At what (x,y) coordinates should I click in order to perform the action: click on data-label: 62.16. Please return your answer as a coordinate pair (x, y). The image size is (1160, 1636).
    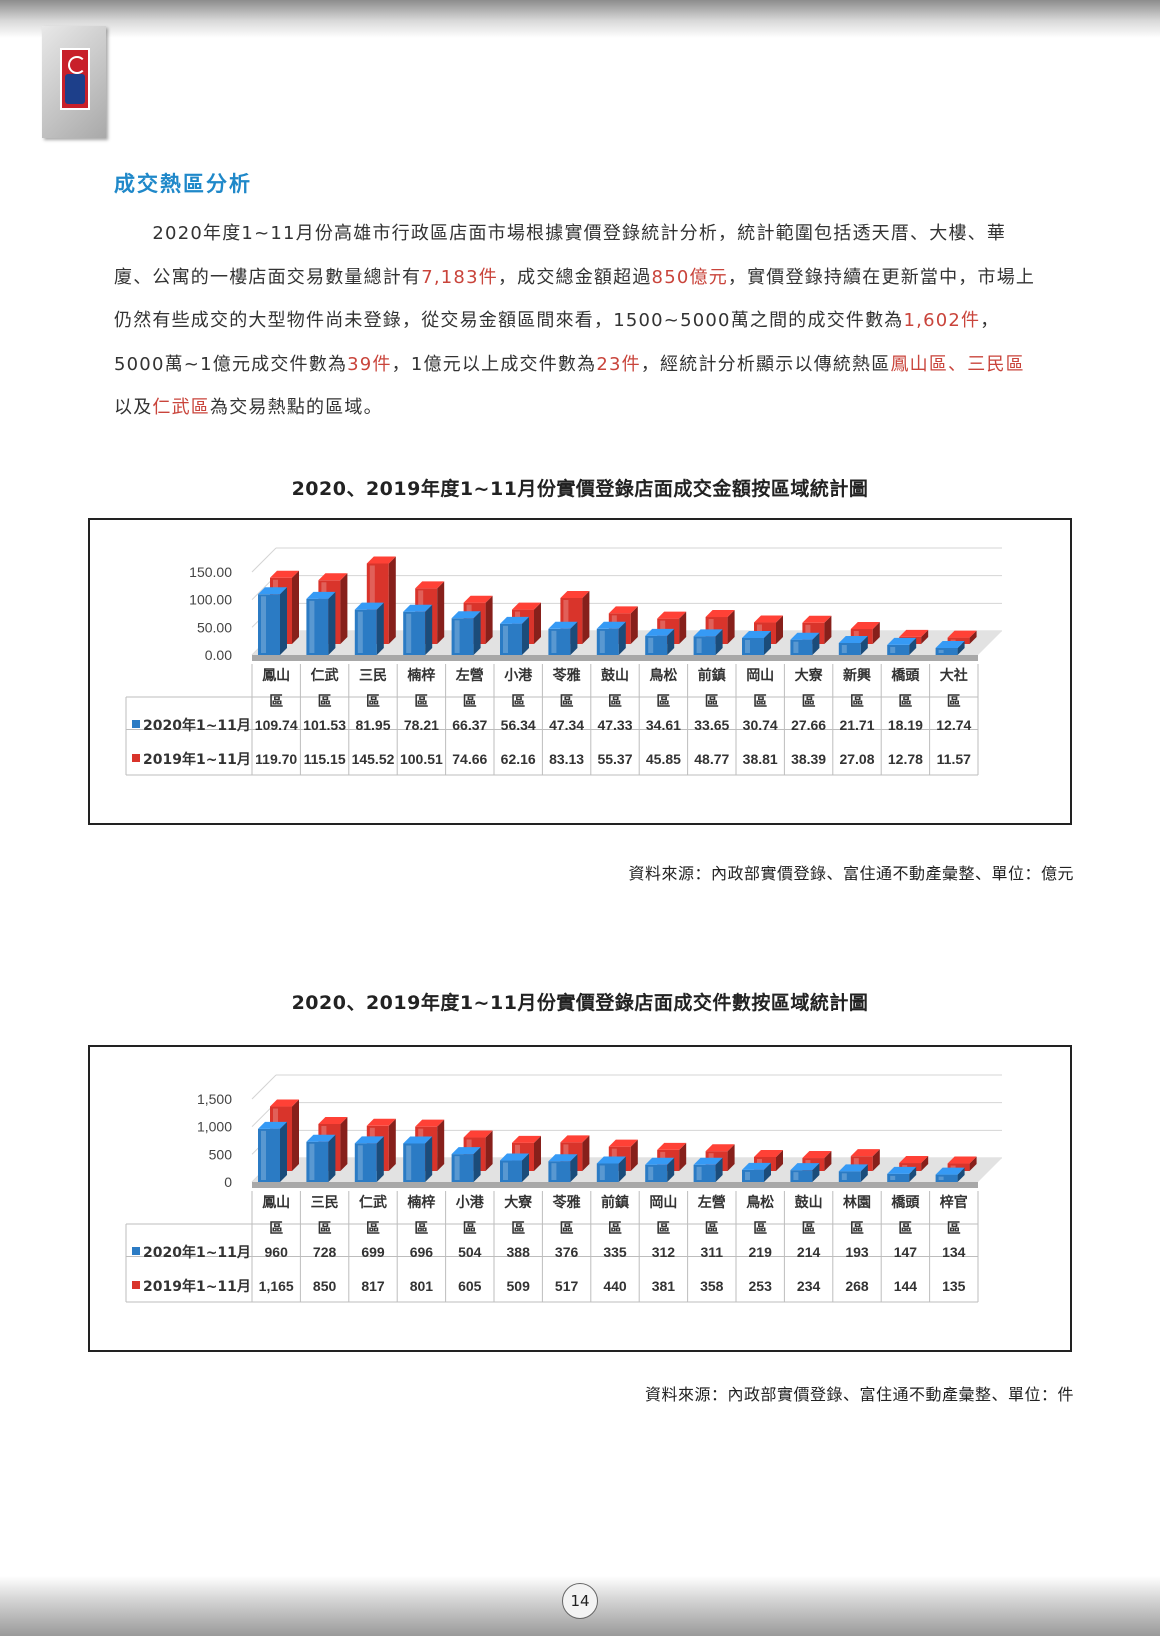
    Looking at the image, I should click on (518, 759).